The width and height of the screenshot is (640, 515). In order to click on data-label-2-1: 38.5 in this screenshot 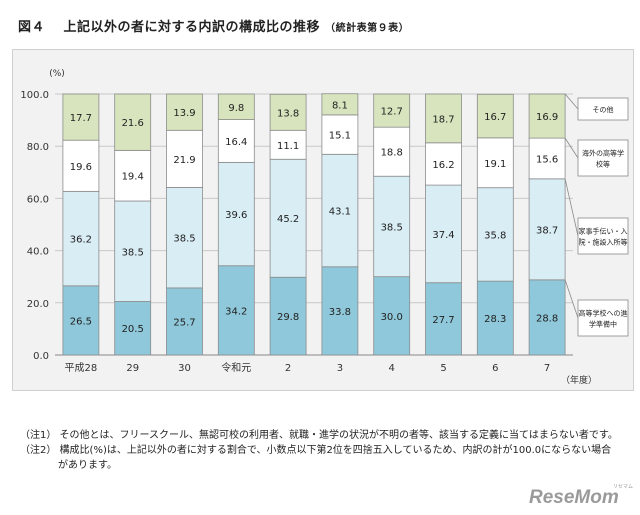, I will do `click(184, 239)`.